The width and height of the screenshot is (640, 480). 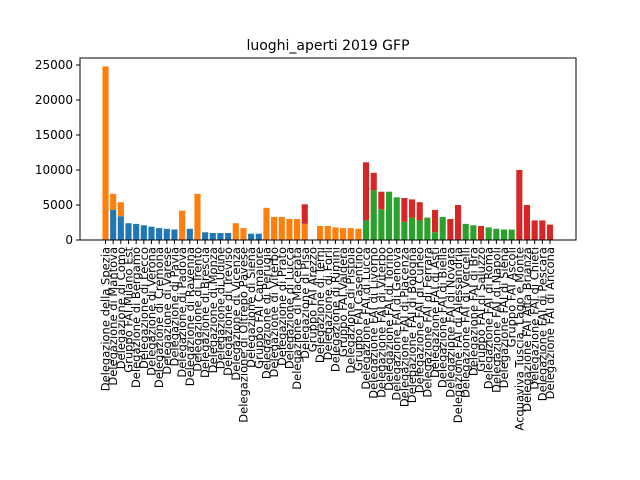 What do you see at coordinates (220, 308) in the screenshot?
I see `x-tick-label: Delegazione di Udine` at bounding box center [220, 308].